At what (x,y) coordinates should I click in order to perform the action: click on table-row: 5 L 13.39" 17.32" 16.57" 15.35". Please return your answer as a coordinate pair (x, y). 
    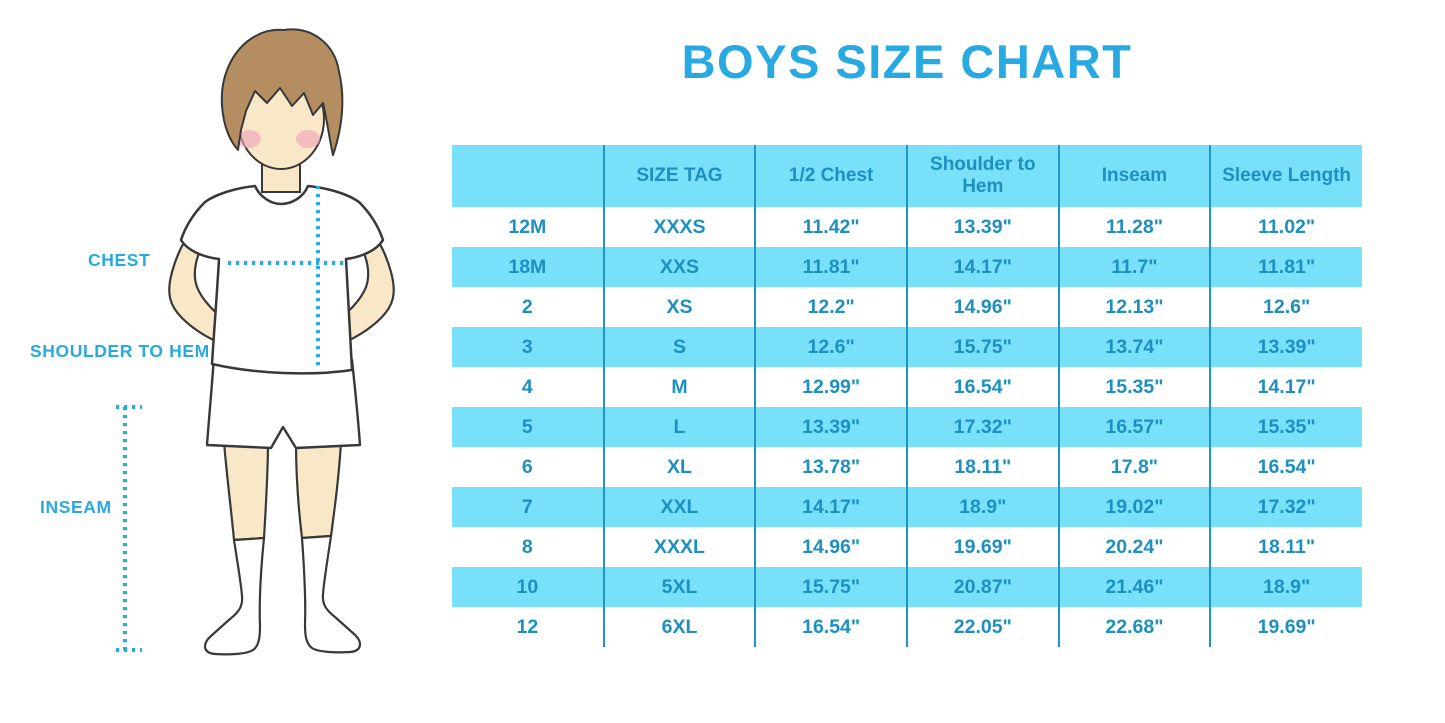
    Looking at the image, I should click on (907, 427).